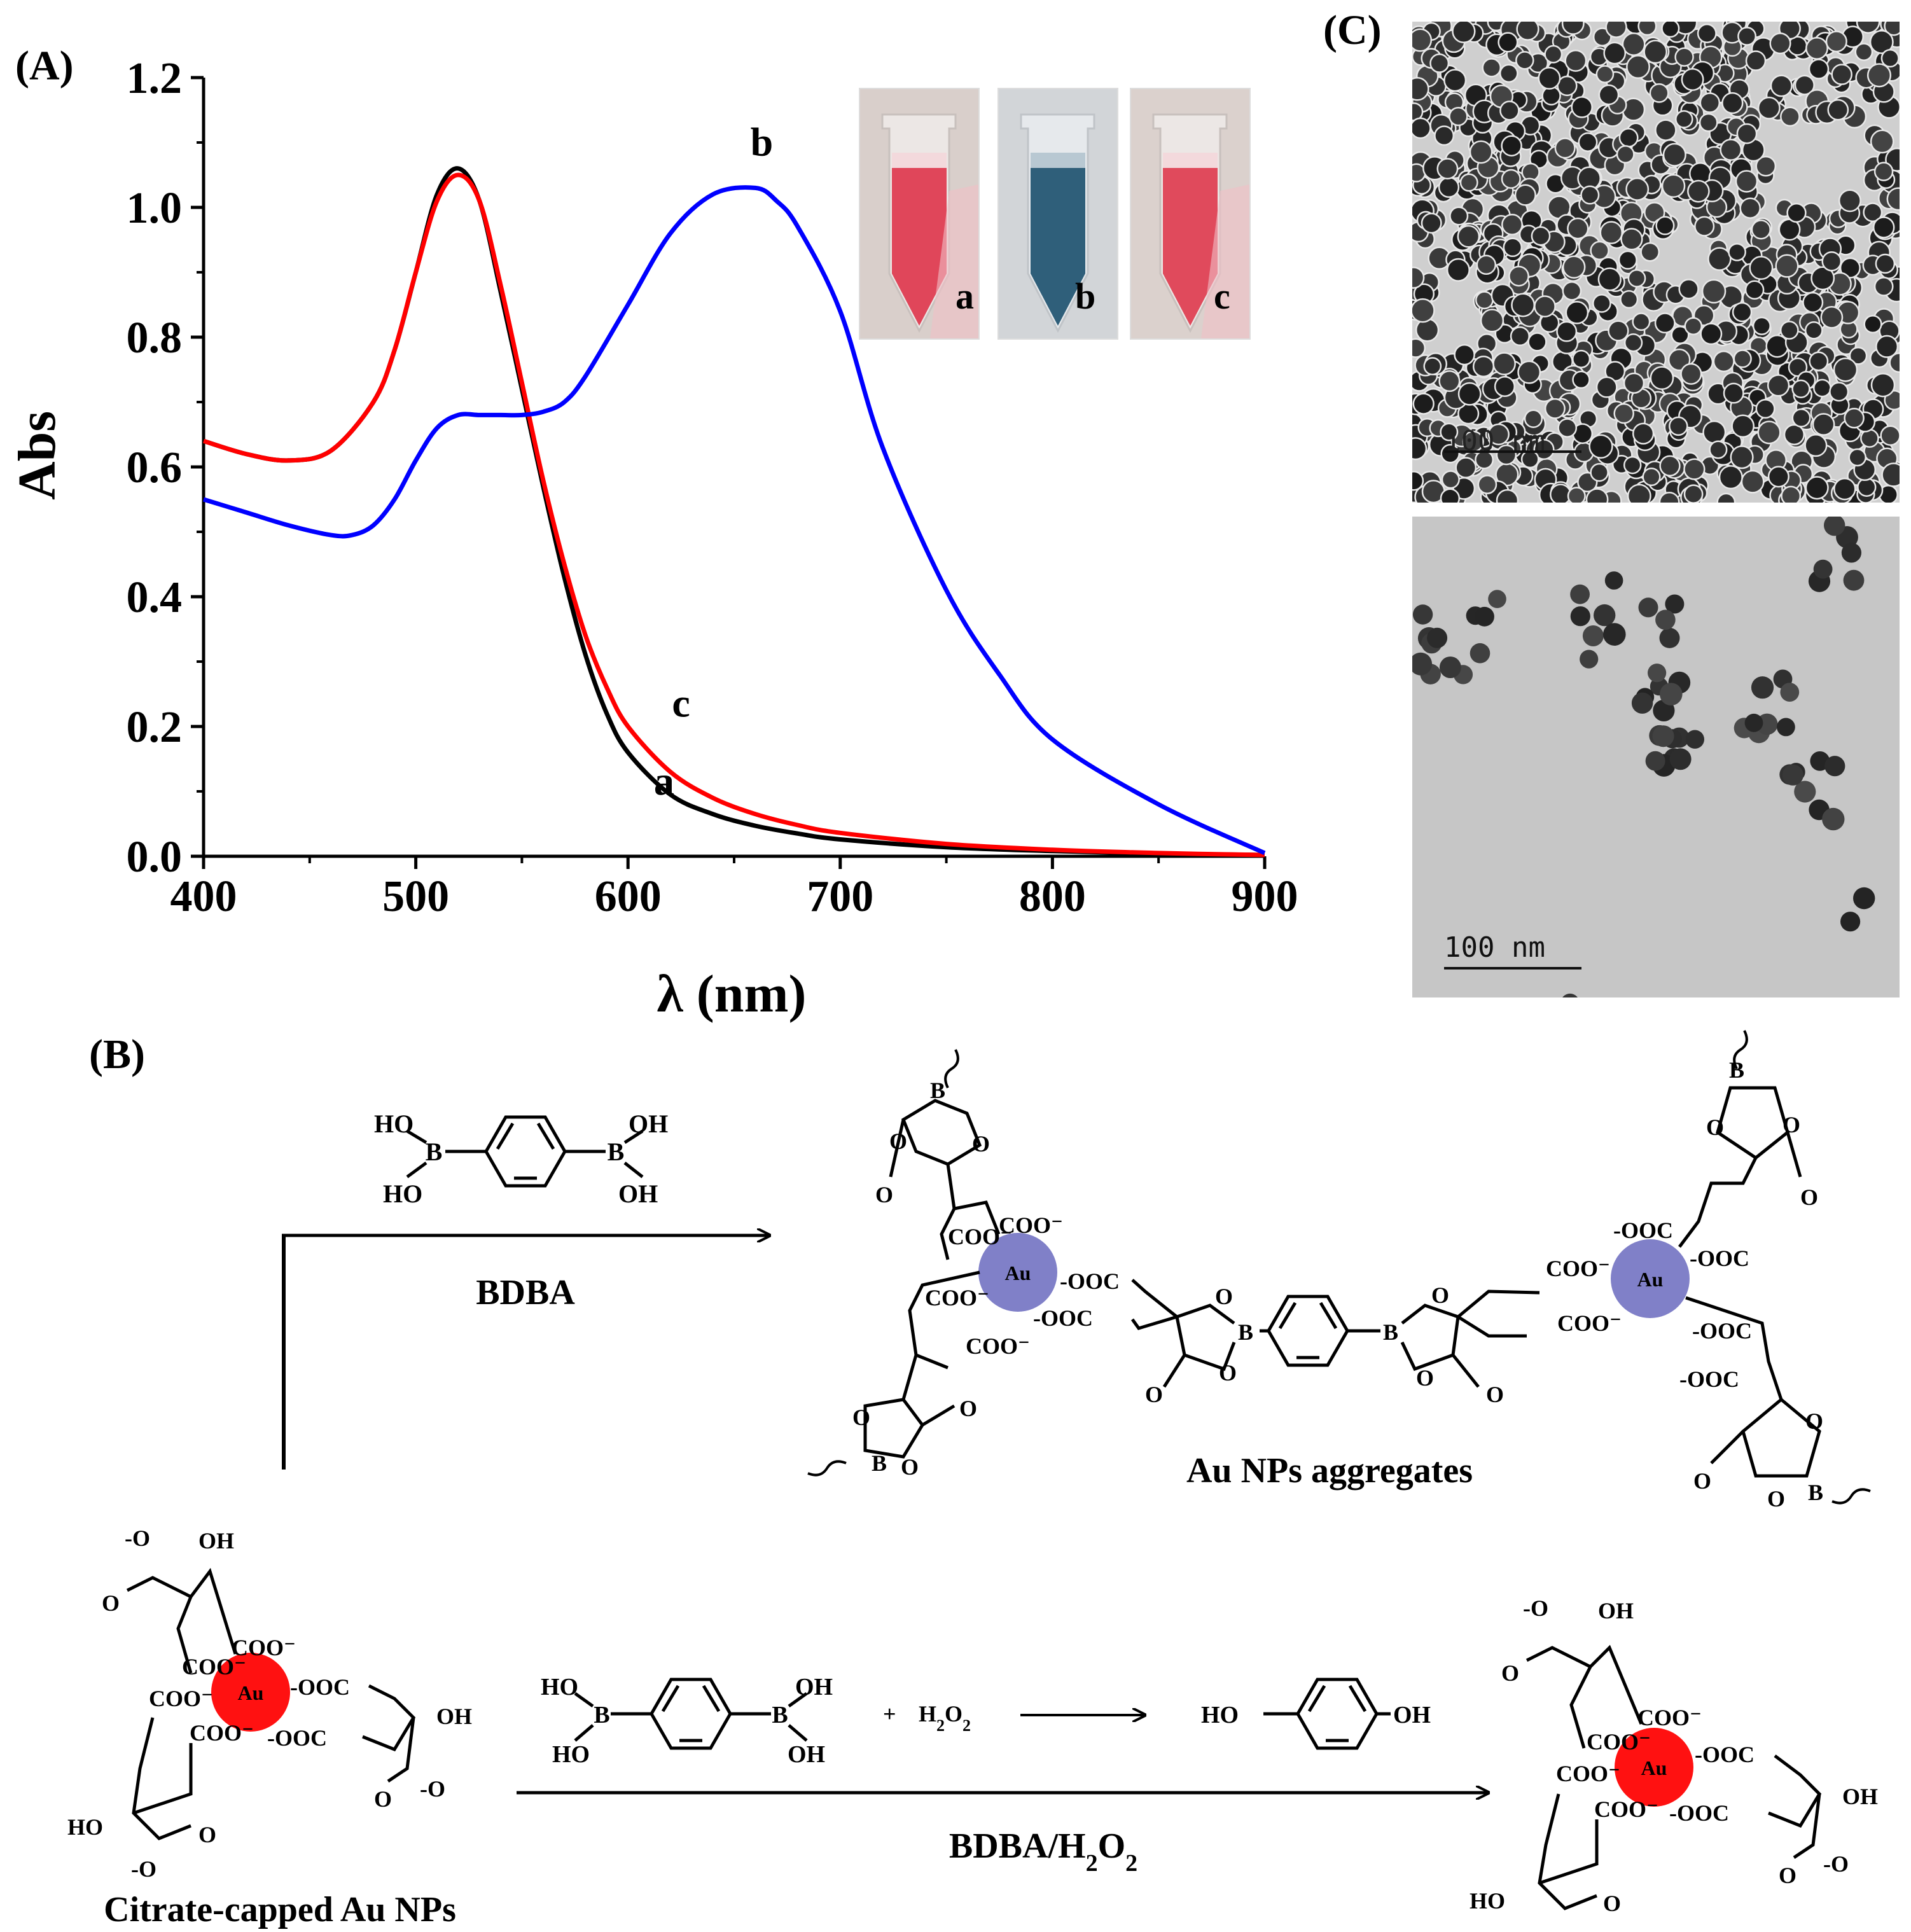  Describe the element at coordinates (1643, 1230) in the screenshot. I see `agg-ooc-ru1: -OOC` at that location.